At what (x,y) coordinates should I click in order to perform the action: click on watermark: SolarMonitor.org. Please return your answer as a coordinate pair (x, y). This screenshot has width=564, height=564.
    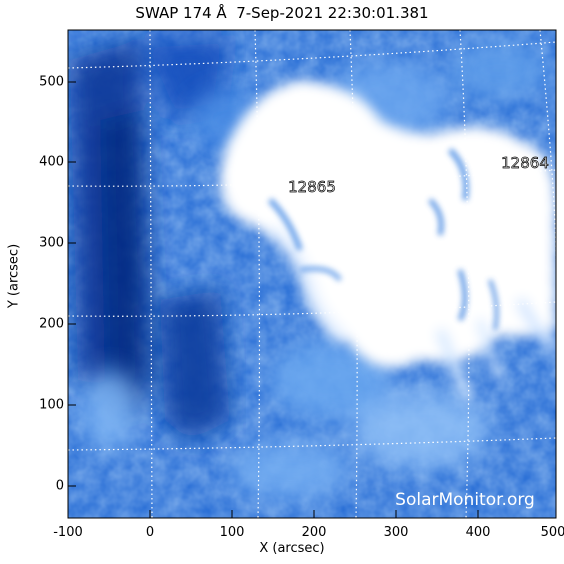
    Looking at the image, I should click on (465, 500).